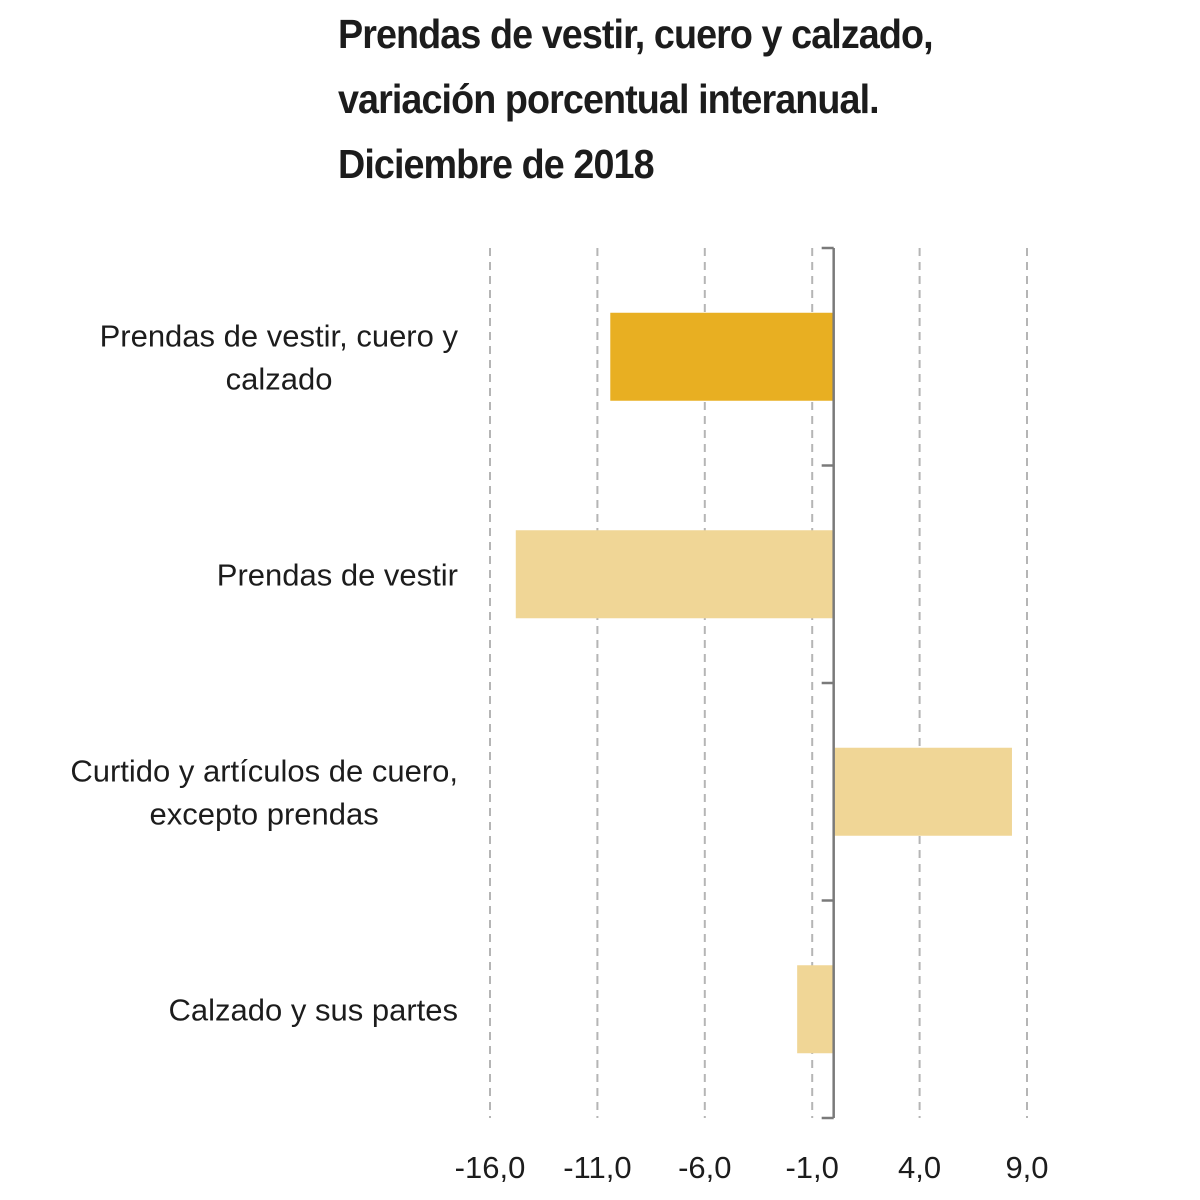 Image resolution: width=1200 pixels, height=1200 pixels. What do you see at coordinates (279, 378) in the screenshot?
I see `category-label-0-line-1: calzado` at bounding box center [279, 378].